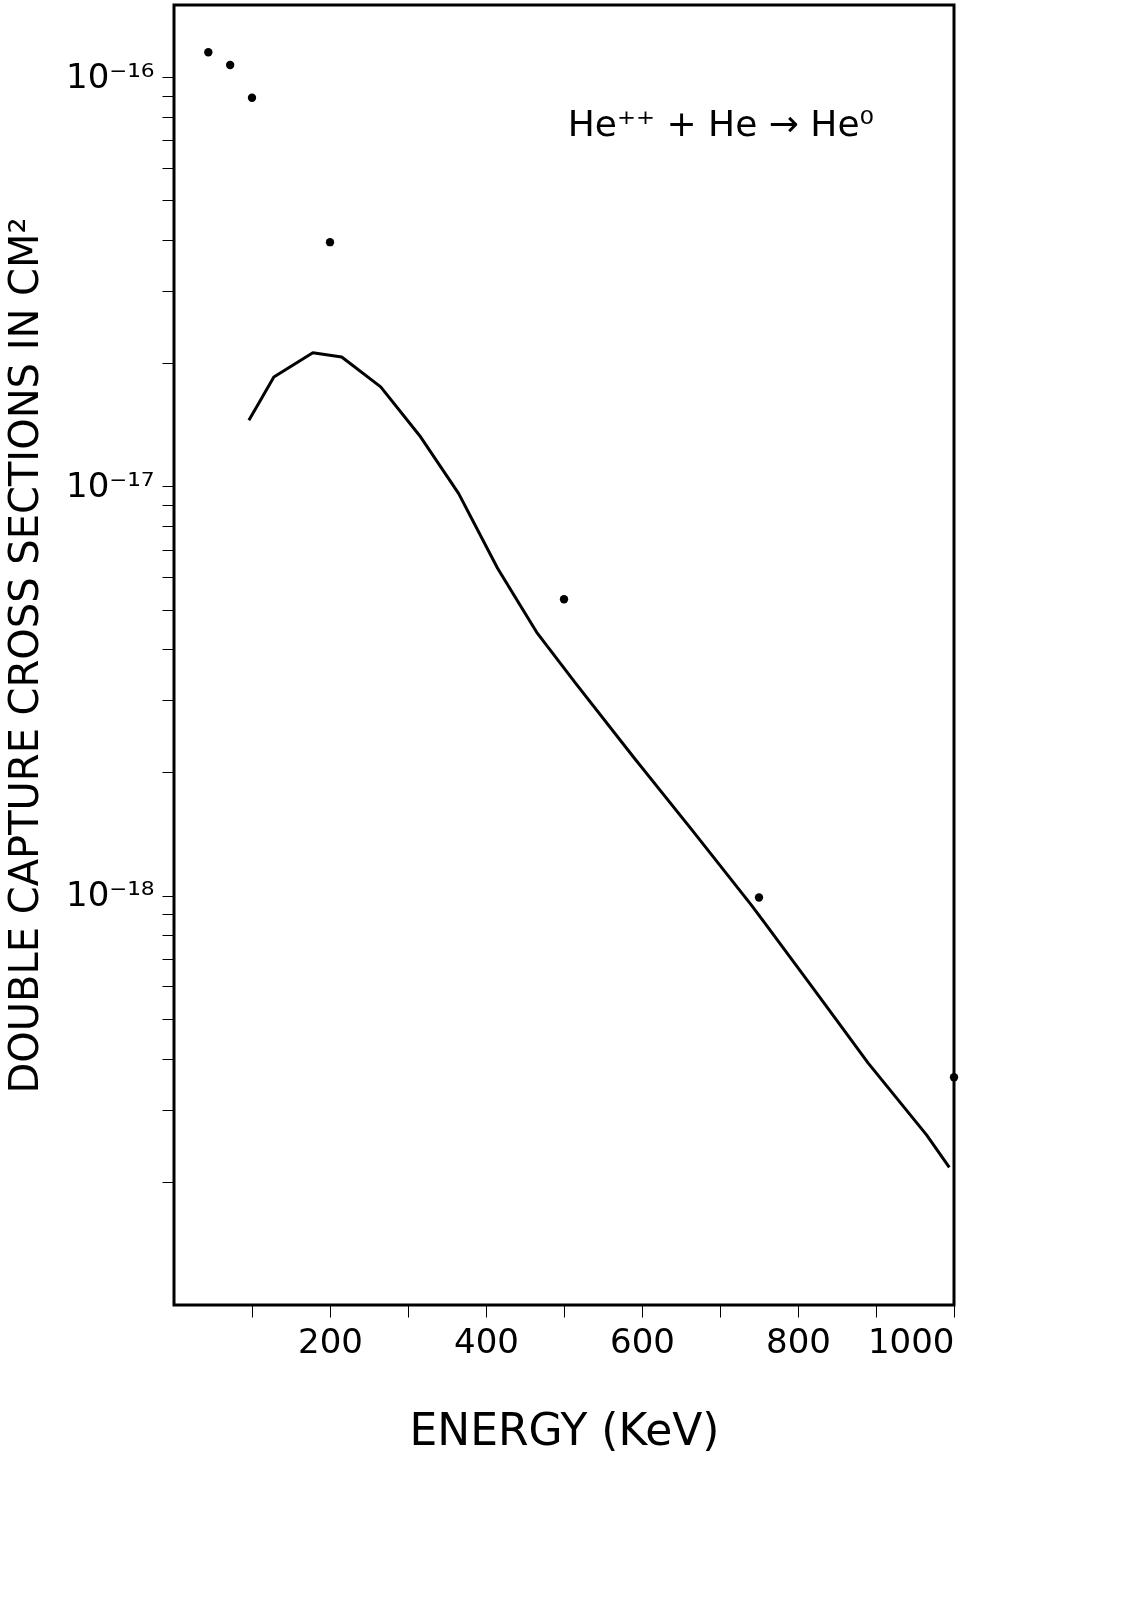 The image size is (1137, 1615). I want to click on y-axis-title: DOUBLE CAPTURE CROSS SECTIONS IN CM², so click(24, 655).